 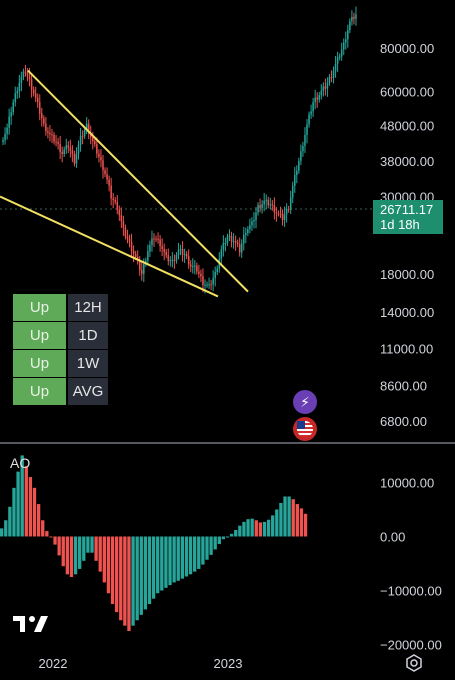 I want to click on price-tick-label: 14000.00, so click(x=407, y=312).